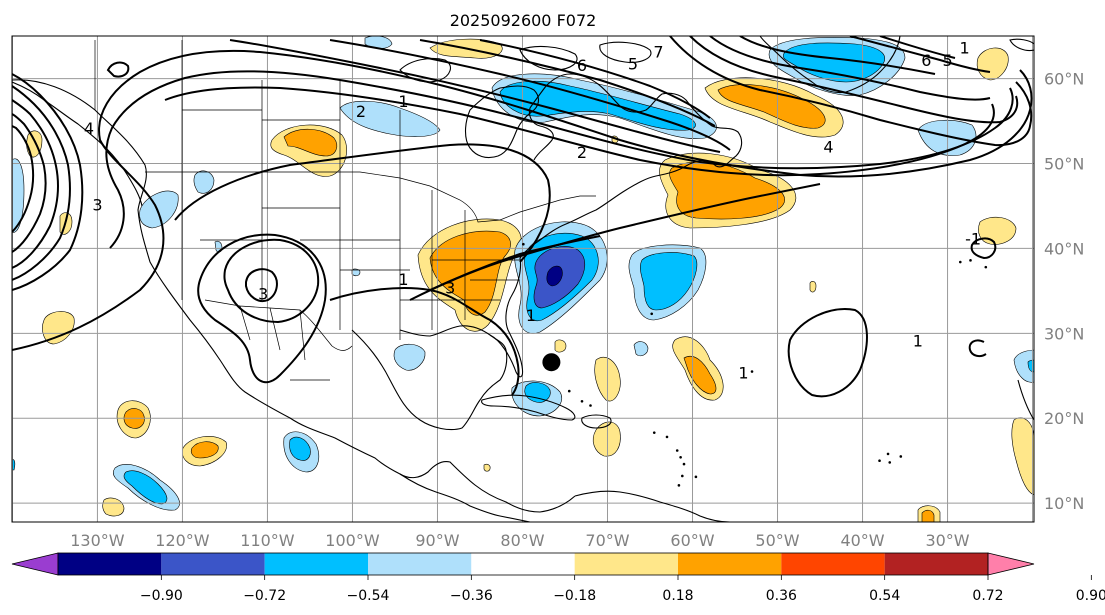 This screenshot has height=615, width=1105. What do you see at coordinates (1064, 333) in the screenshot?
I see `latitude-label: 30°N` at bounding box center [1064, 333].